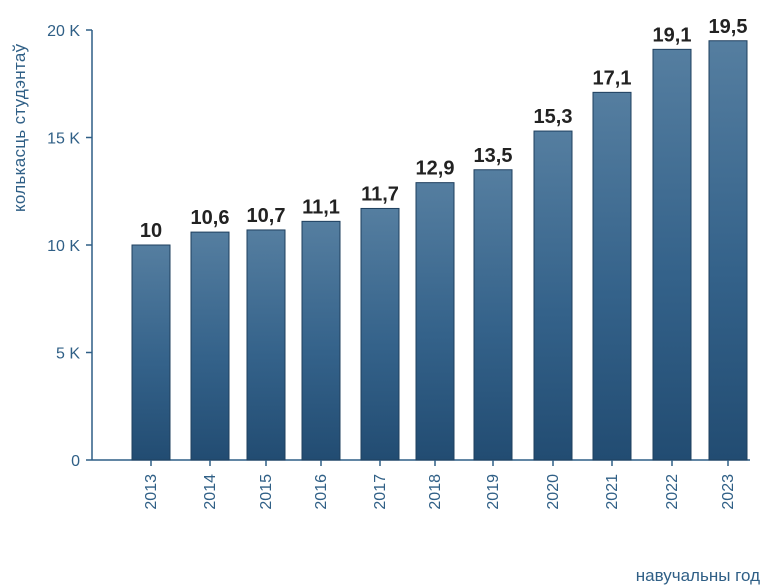  What do you see at coordinates (612, 492) in the screenshot?
I see `x-tick-label: 2021` at bounding box center [612, 492].